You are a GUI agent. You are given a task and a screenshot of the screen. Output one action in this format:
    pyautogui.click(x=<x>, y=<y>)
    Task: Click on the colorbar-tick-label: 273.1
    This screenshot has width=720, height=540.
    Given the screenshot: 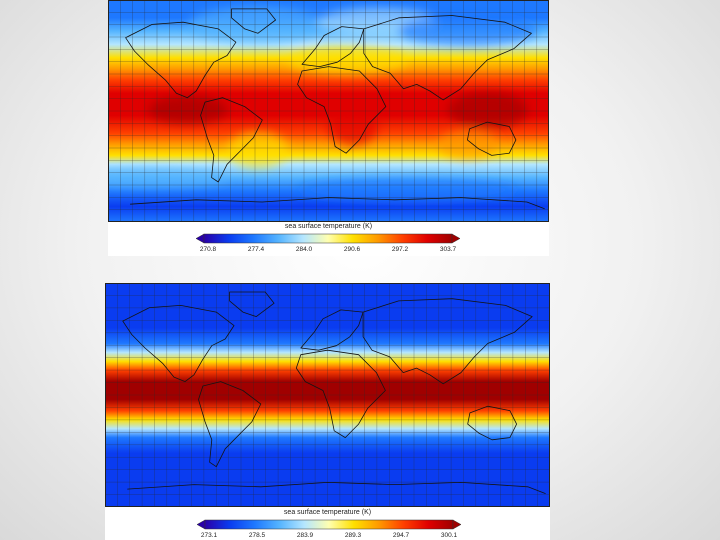 What is the action you would take?
    pyautogui.click(x=209, y=535)
    